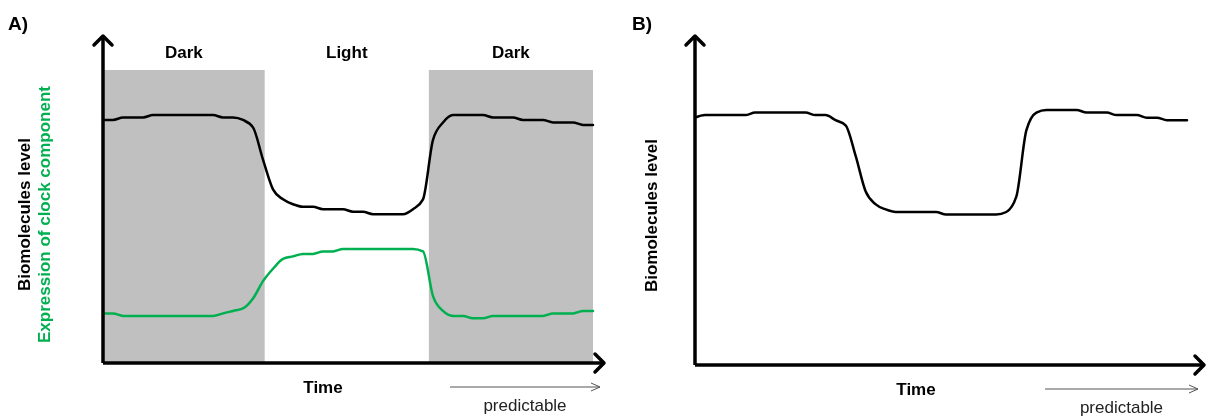 The height and width of the screenshot is (418, 1211). I want to click on text: Biomolecules level, so click(24, 214).